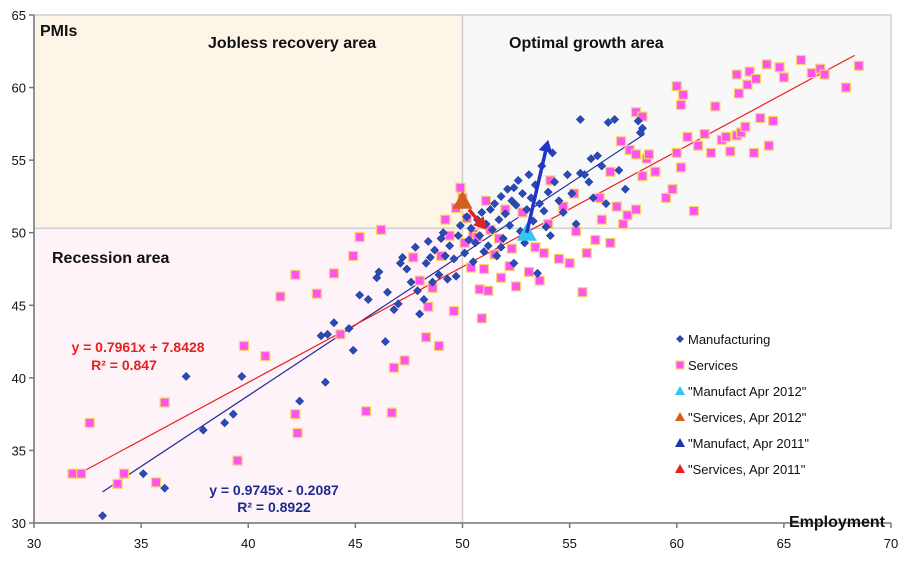  I want to click on y-tick-label: 45, so click(19, 305).